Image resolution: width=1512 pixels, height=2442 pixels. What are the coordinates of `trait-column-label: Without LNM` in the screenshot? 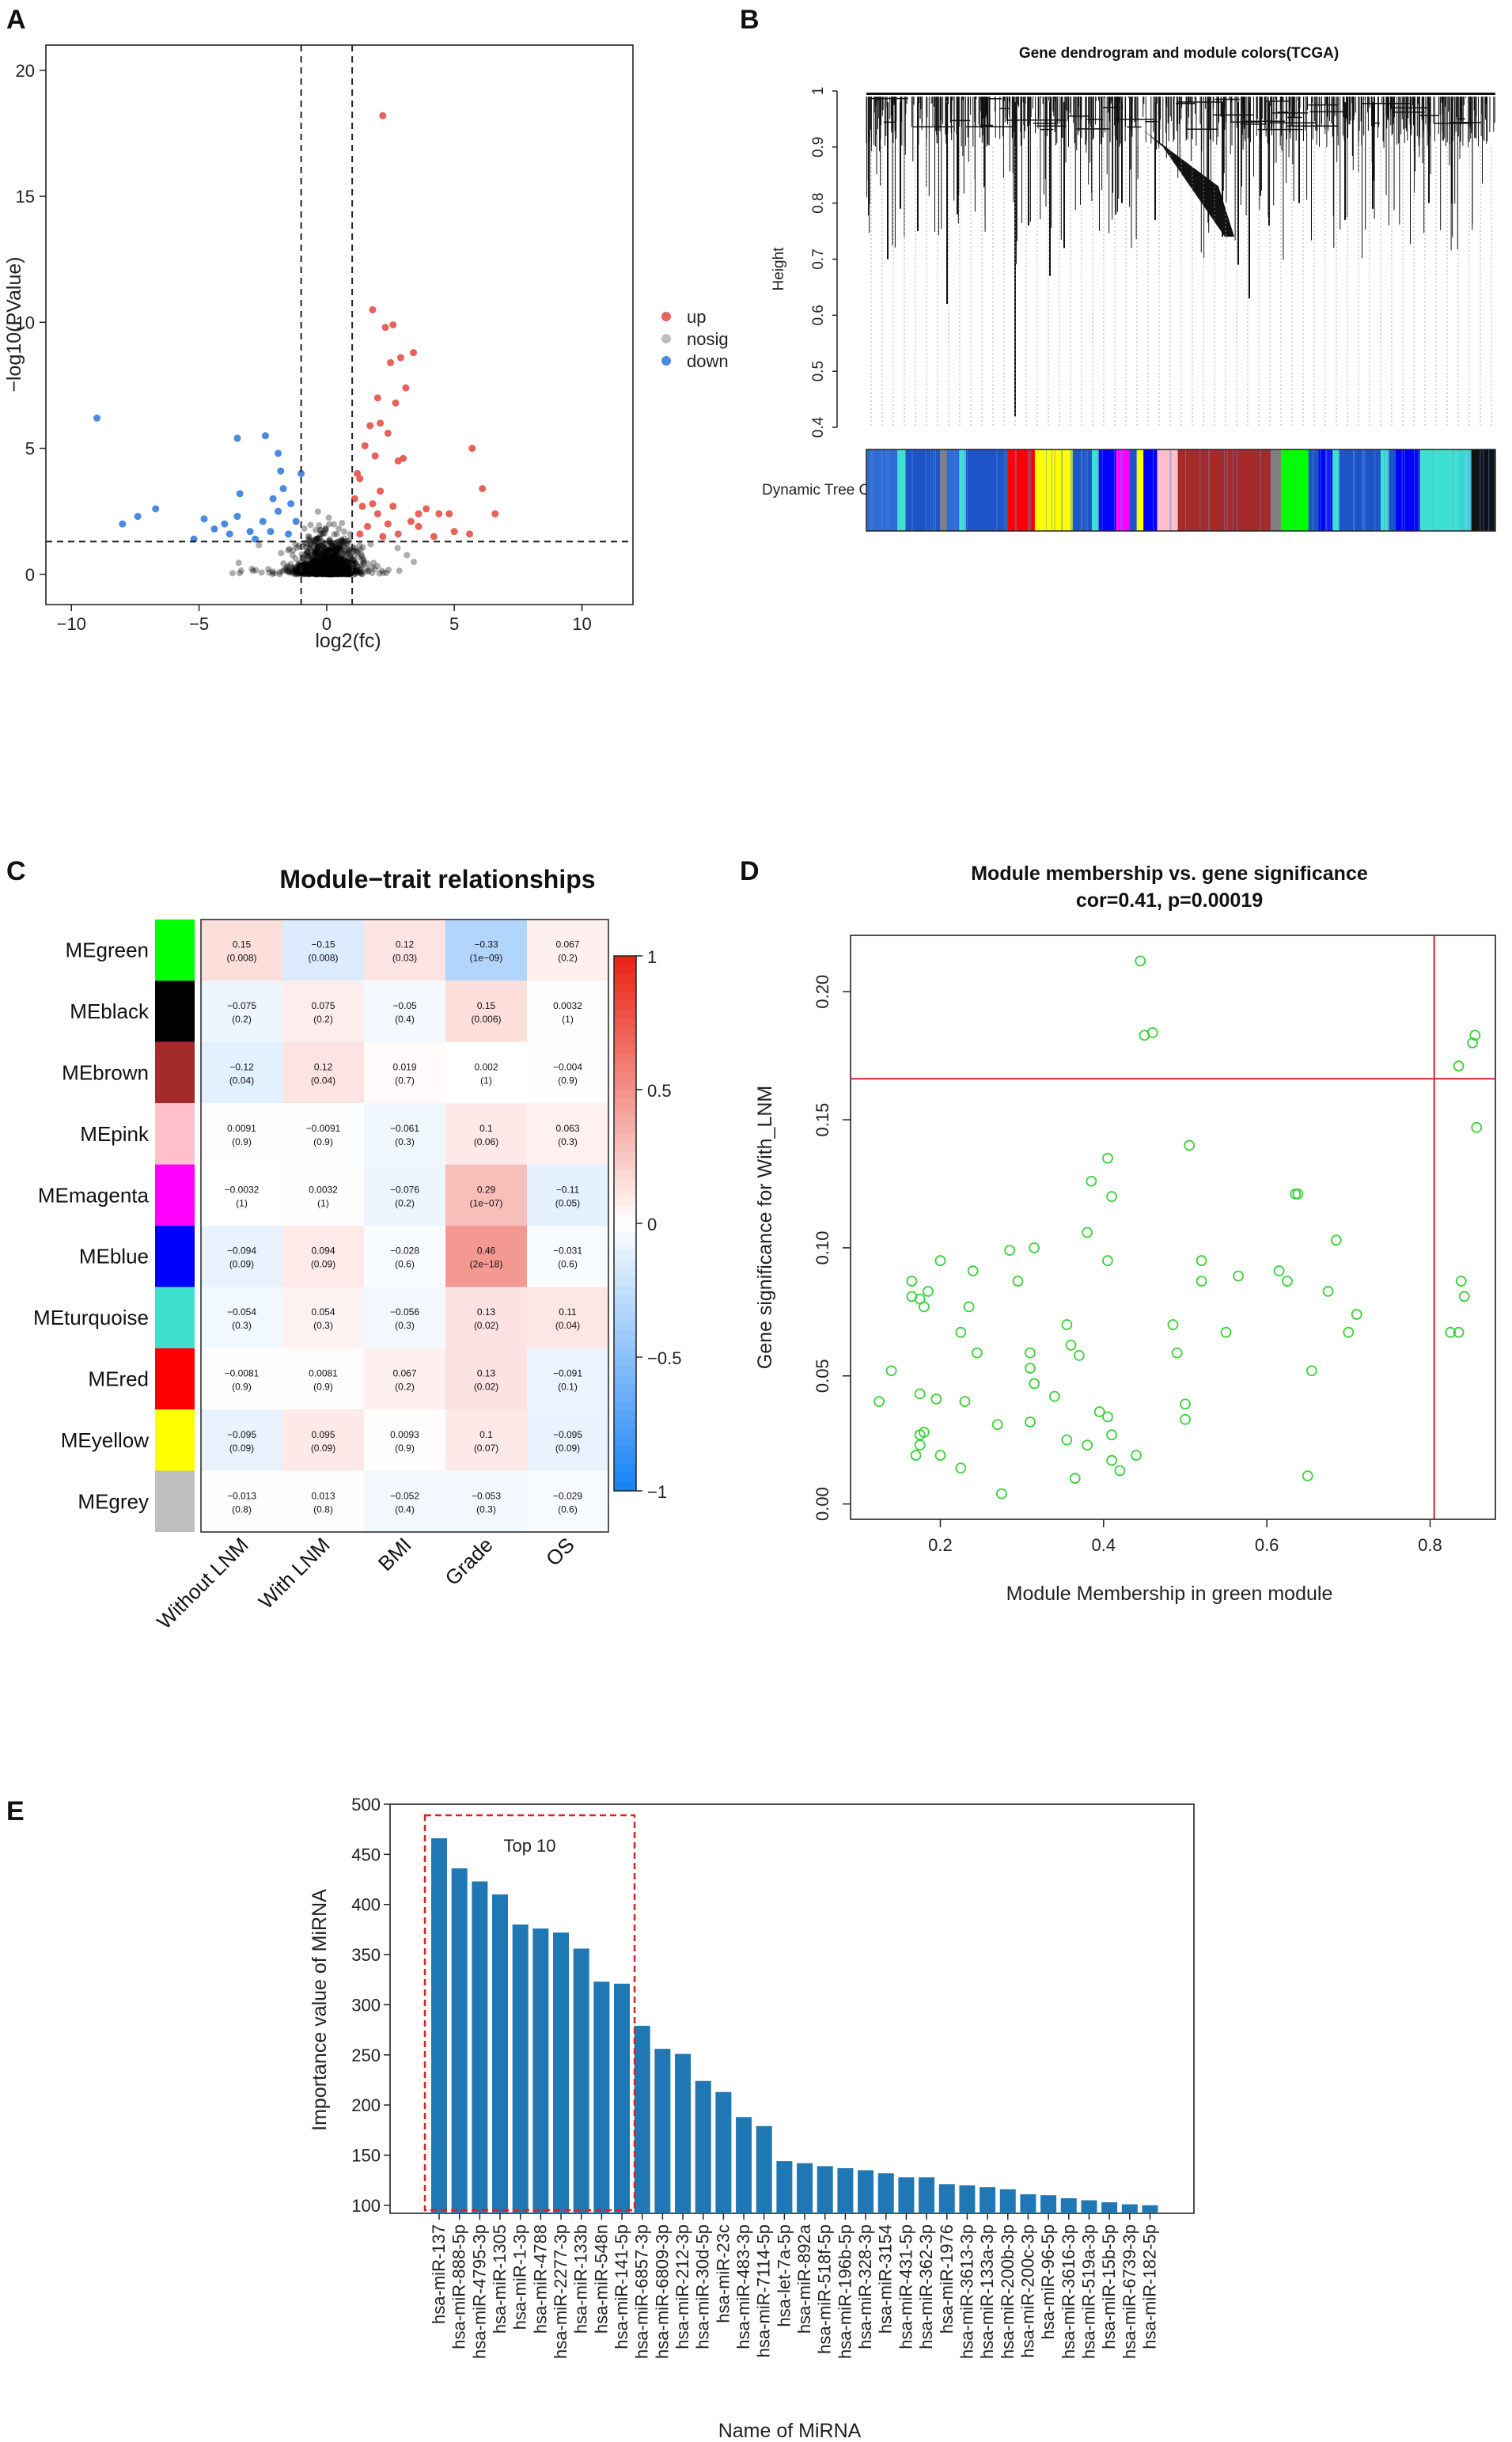 It's located at (202, 1583).